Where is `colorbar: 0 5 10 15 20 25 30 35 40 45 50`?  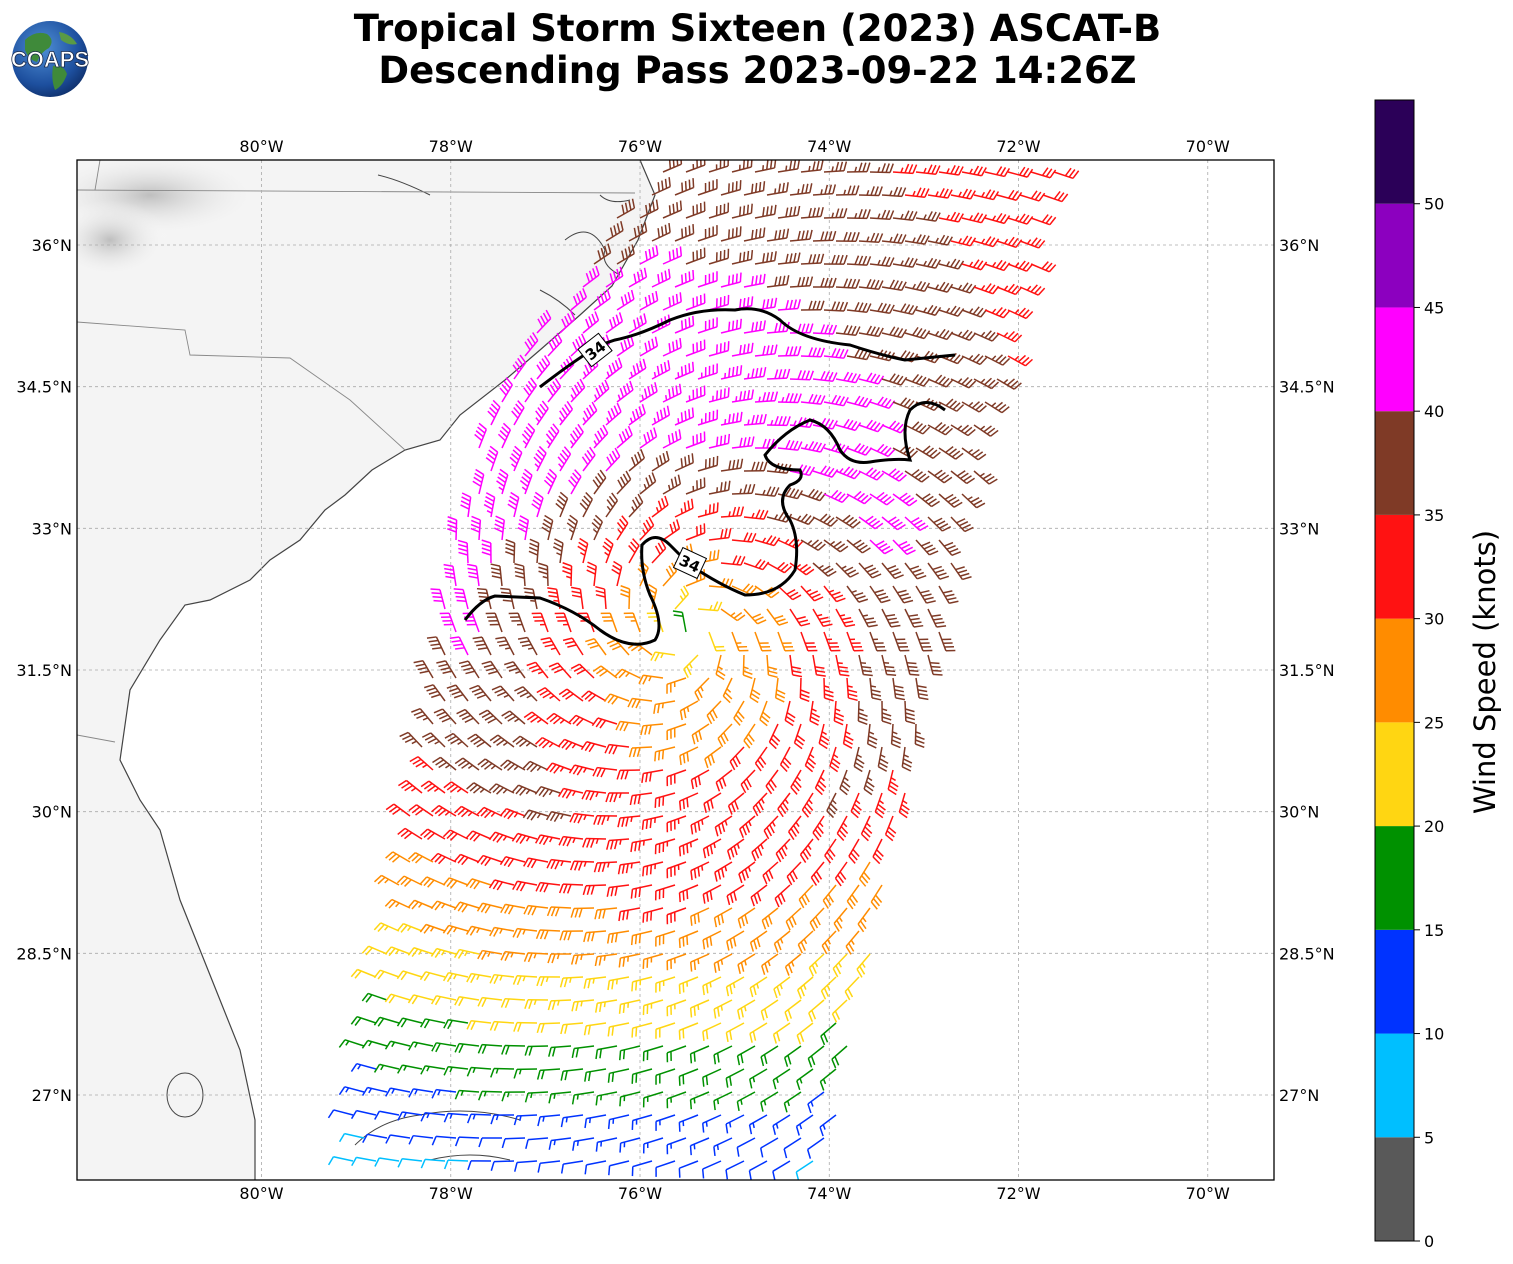
colorbar: 0 5 10 15 20 25 30 35 40 45 50 is located at coordinates (1409, 675).